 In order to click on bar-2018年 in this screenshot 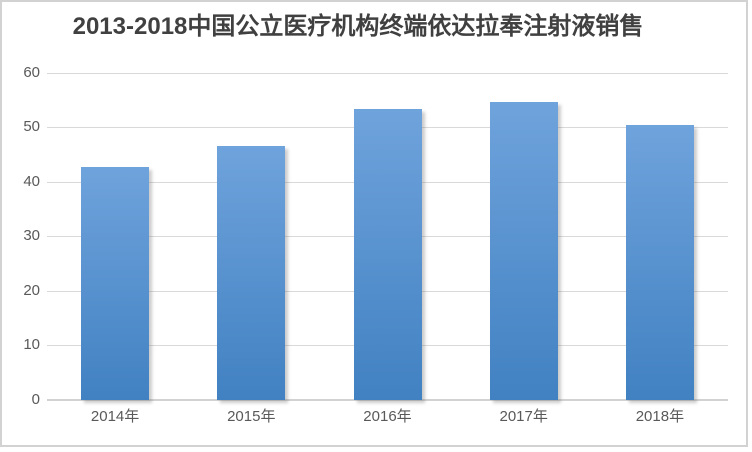, I will do `click(659, 262)`.